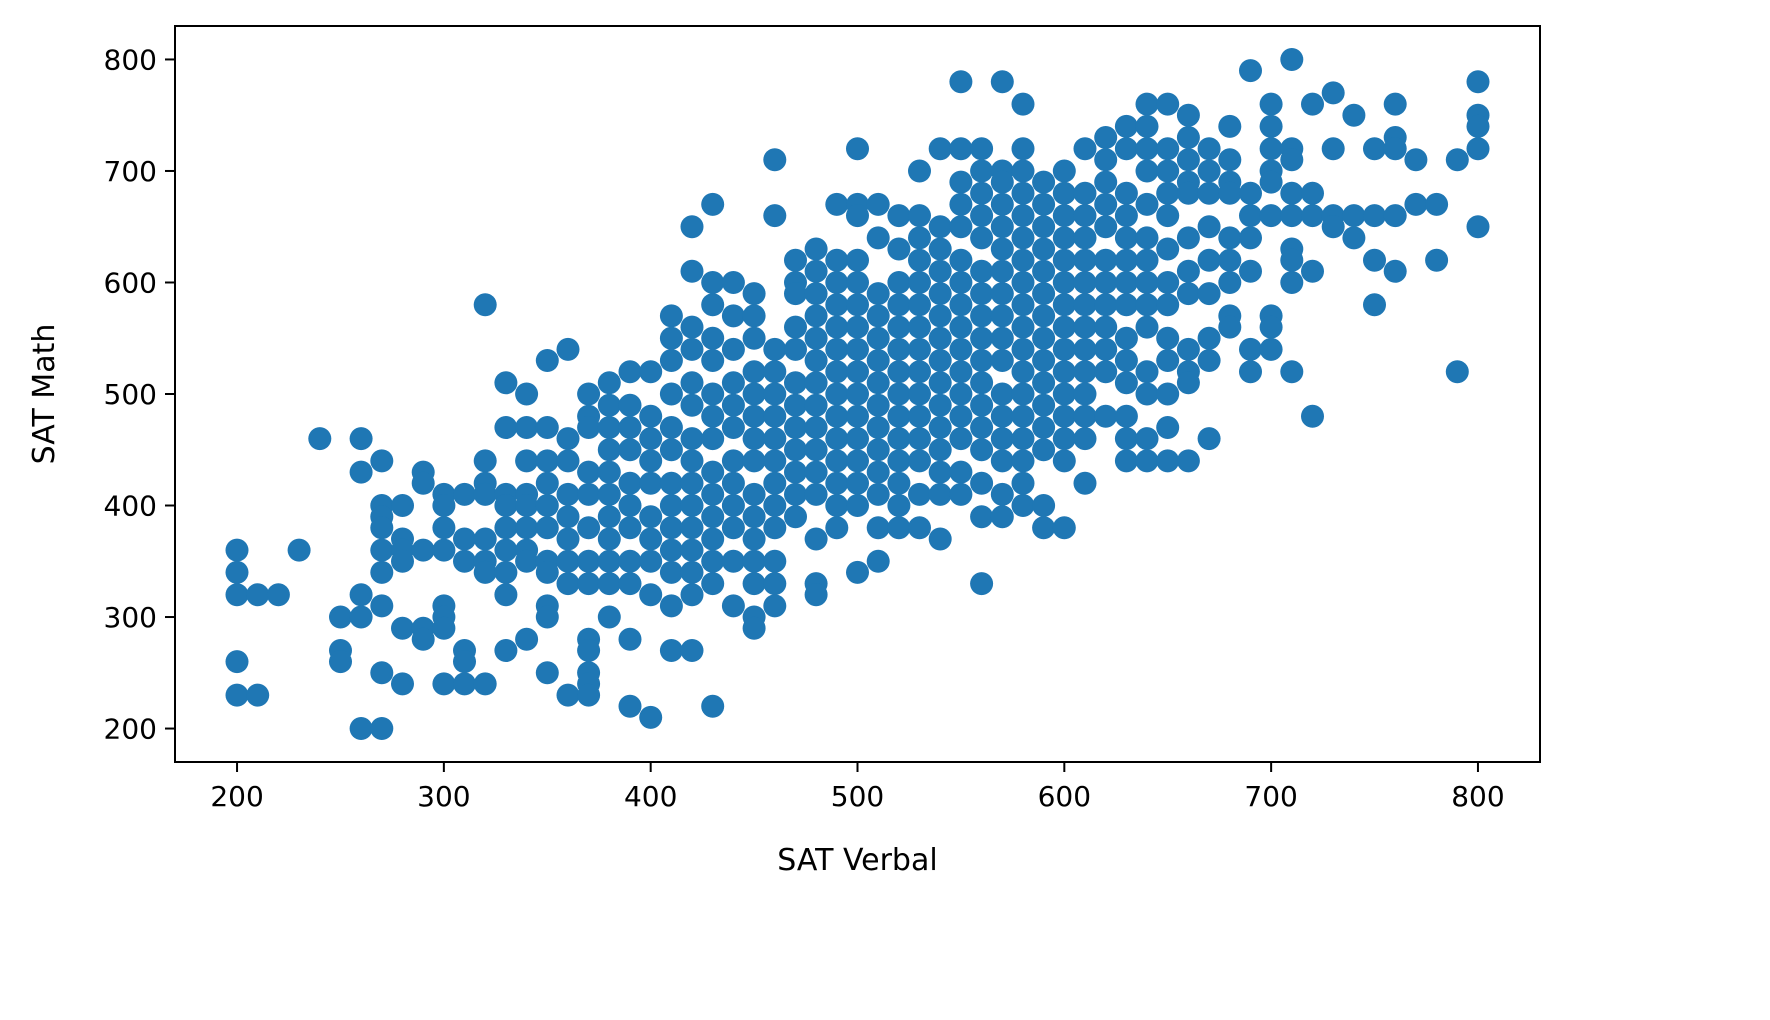 Image resolution: width=1770 pixels, height=1020 pixels. I want to click on x-axis-label: SAT Verbal, so click(857, 860).